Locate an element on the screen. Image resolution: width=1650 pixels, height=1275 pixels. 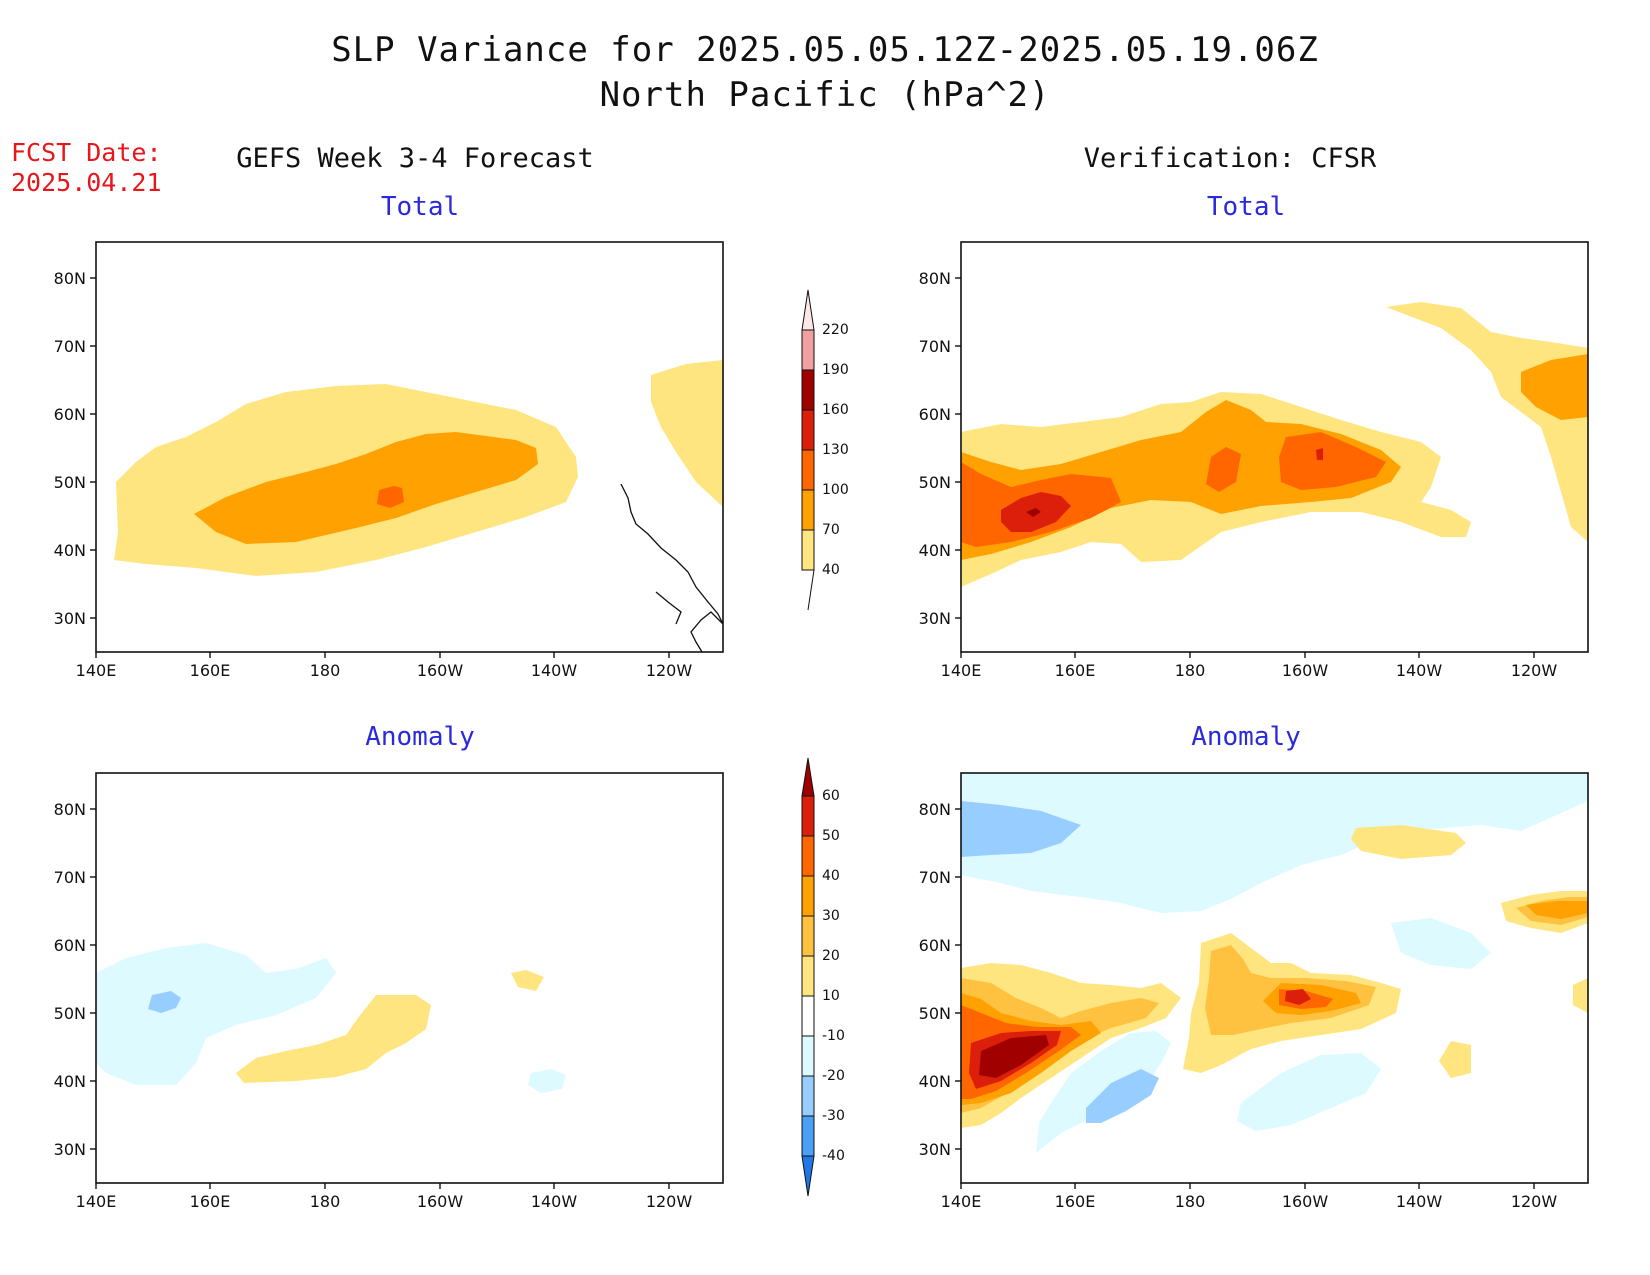
verif-anomaly-contour-neg20-mid is located at coordinates (1122, 1096).